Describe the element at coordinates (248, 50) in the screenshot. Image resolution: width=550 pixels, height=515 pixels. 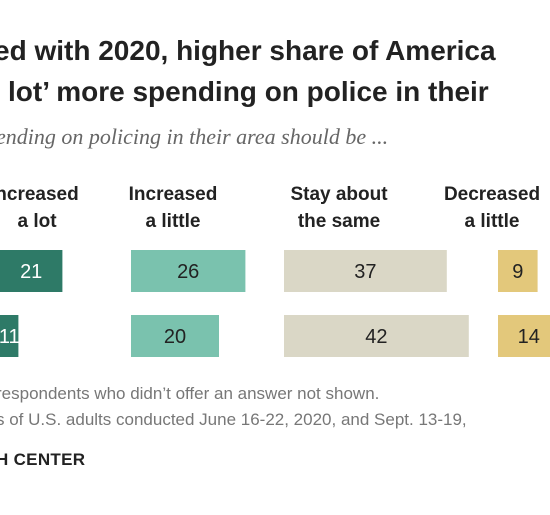
I see `chart-title-line-1: ed with 2020, higher share of America` at that location.